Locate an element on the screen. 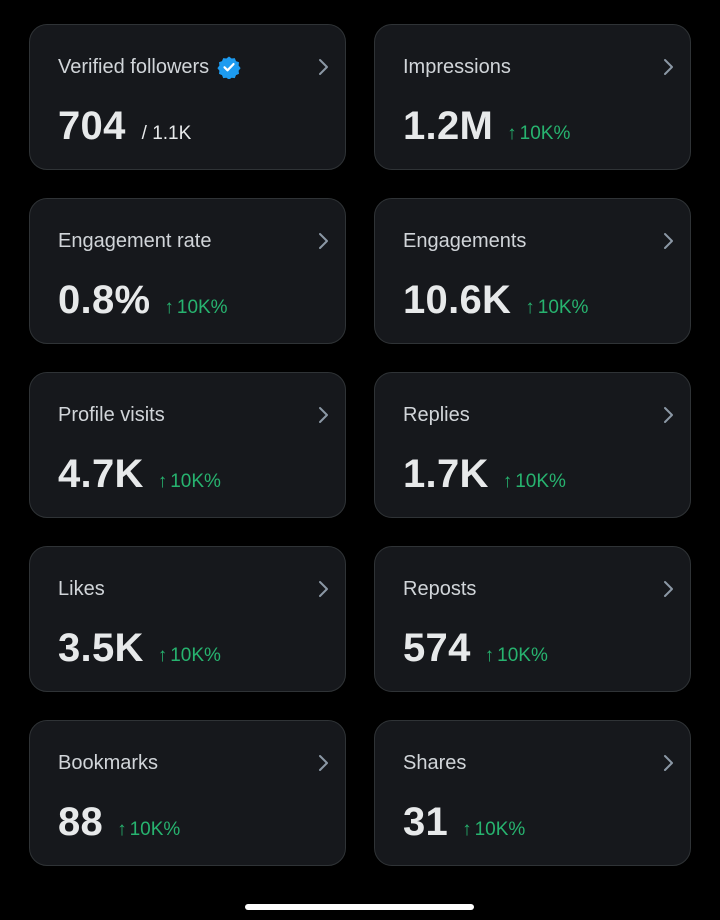 Image resolution: width=720 pixels, height=920 pixels. metric-title-row: Shares is located at coordinates (434, 763).